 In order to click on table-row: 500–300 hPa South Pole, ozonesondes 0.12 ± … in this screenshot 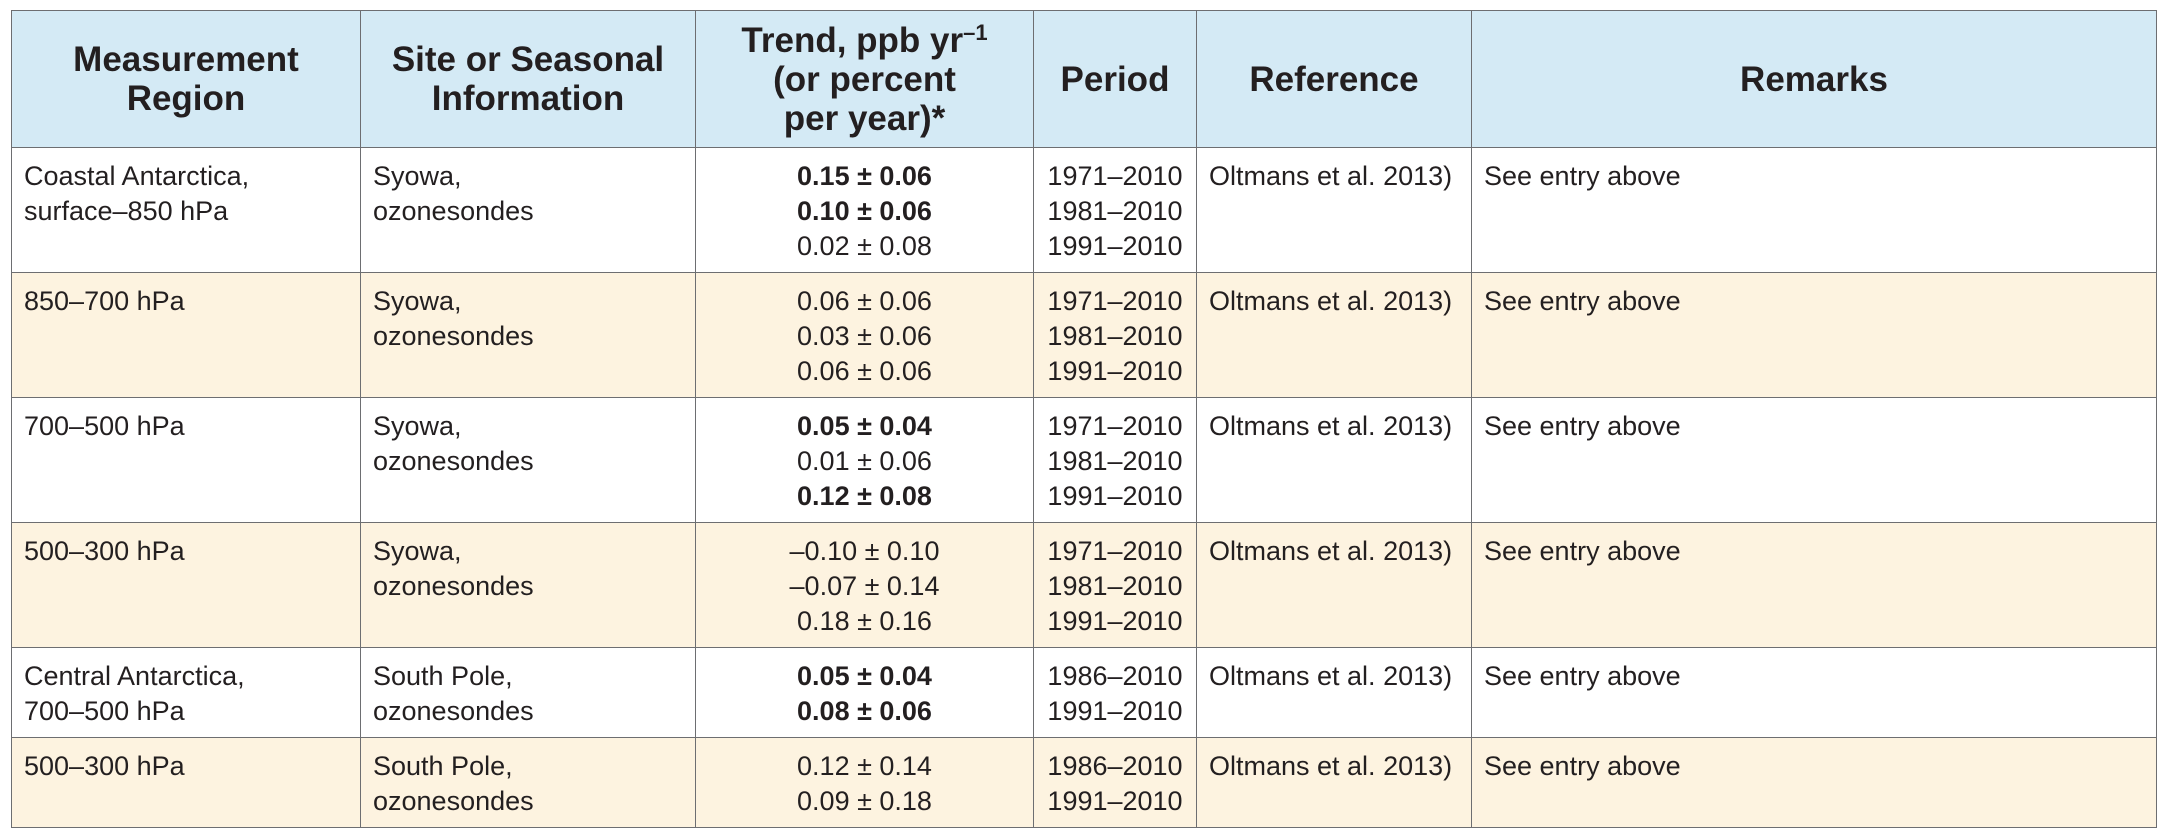, I will do `click(1084, 782)`.